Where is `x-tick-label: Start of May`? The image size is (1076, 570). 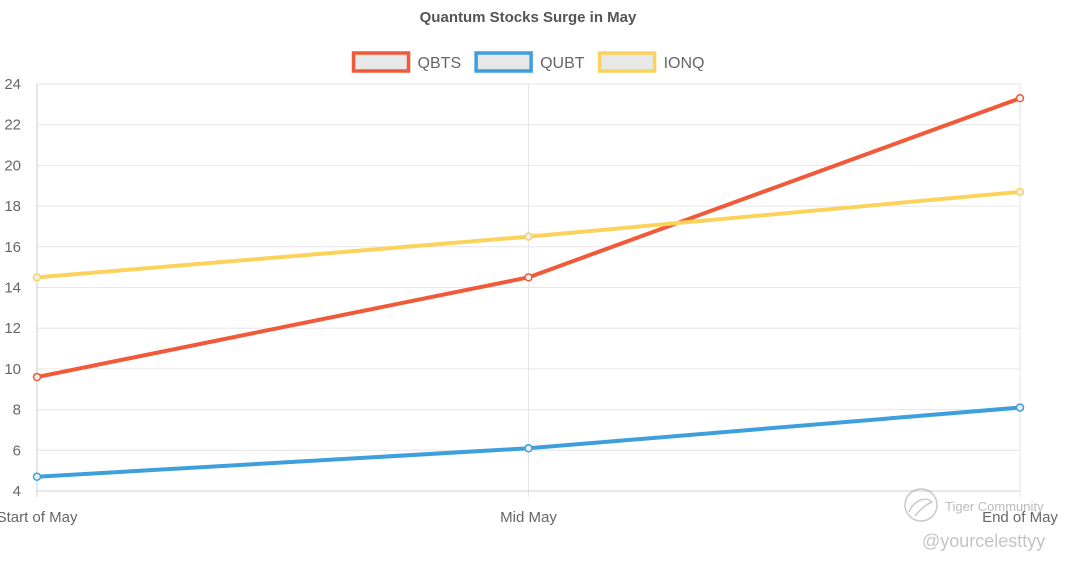
x-tick-label: Start of May is located at coordinates (39, 517).